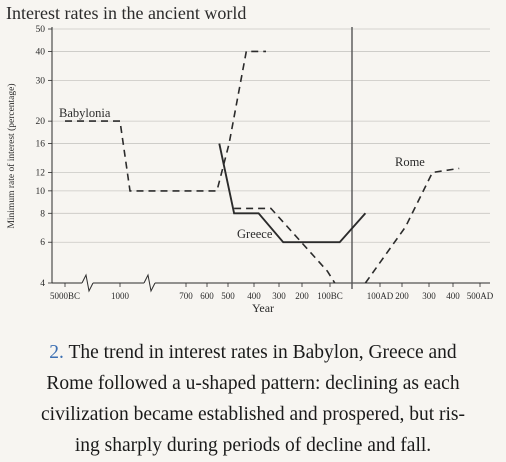 The width and height of the screenshot is (506, 462). I want to click on y-tick-label: 50, so click(41, 30).